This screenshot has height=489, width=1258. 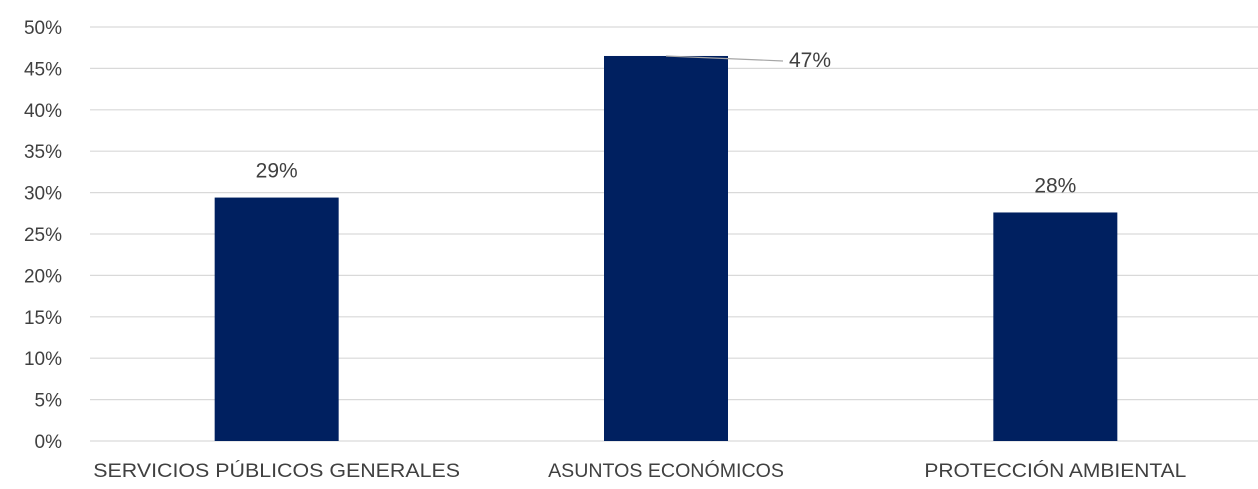 What do you see at coordinates (43, 359) in the screenshot?
I see `y-tick-label: 10%` at bounding box center [43, 359].